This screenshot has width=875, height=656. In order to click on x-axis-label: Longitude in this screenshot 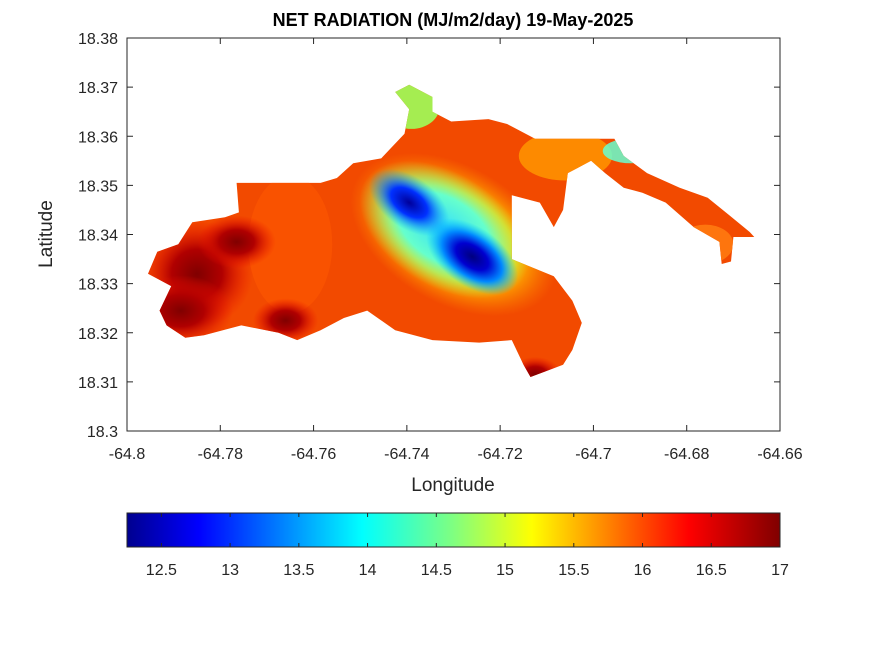, I will do `click(452, 485)`.